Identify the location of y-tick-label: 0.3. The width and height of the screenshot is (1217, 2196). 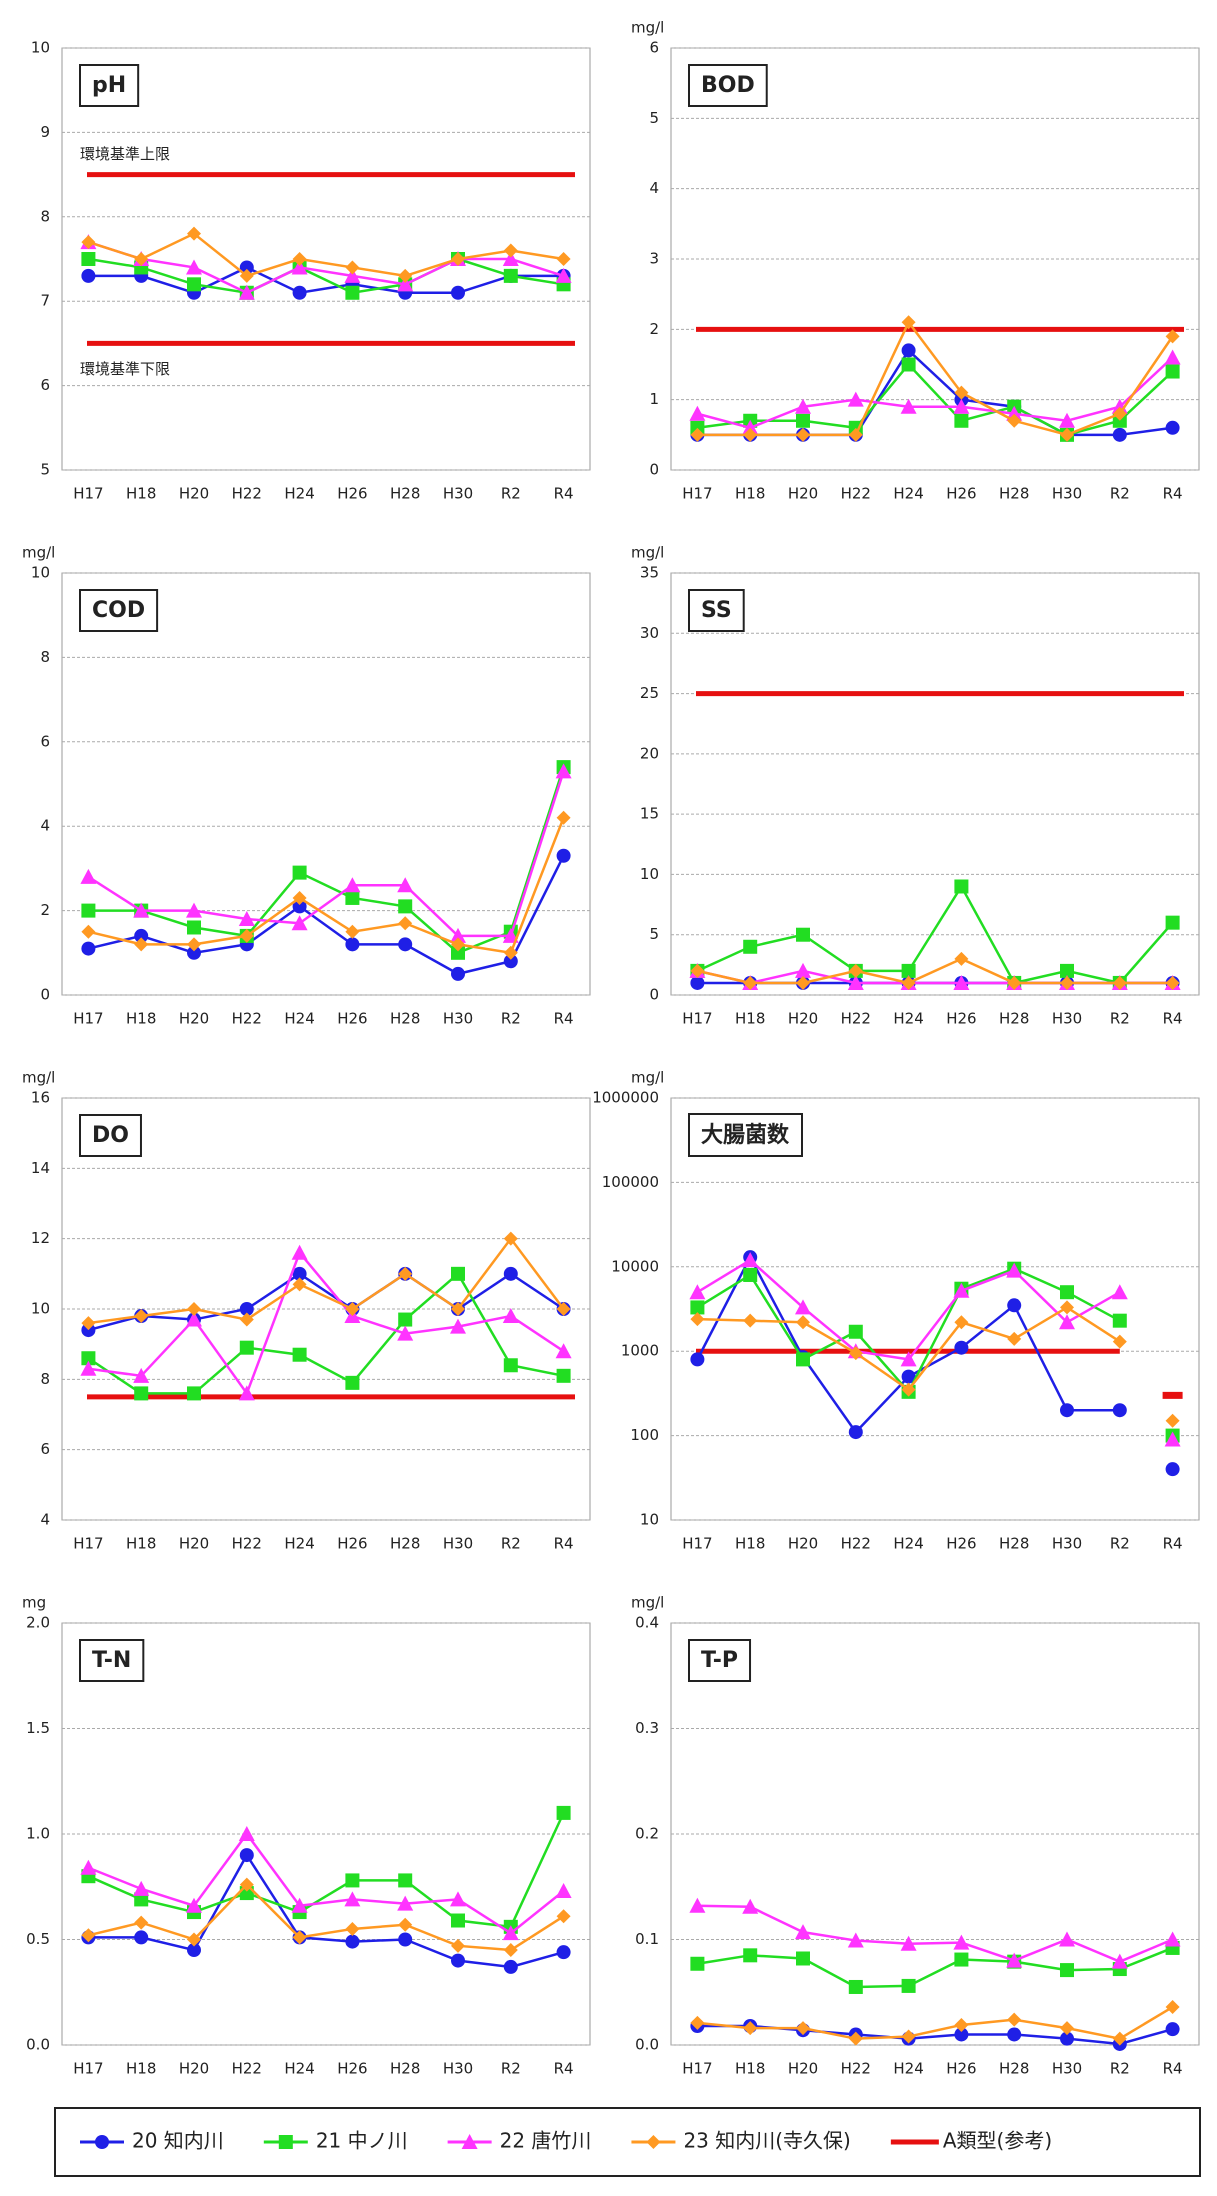
(647, 1728).